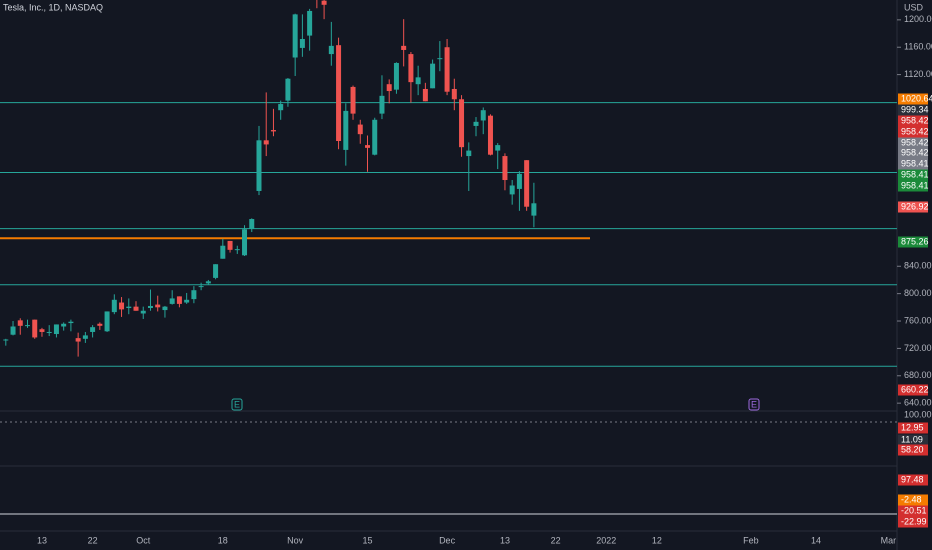 This screenshot has width=932, height=550. Describe the element at coordinates (918, 19) in the screenshot. I see `y-tick-label: 1200.00` at that location.